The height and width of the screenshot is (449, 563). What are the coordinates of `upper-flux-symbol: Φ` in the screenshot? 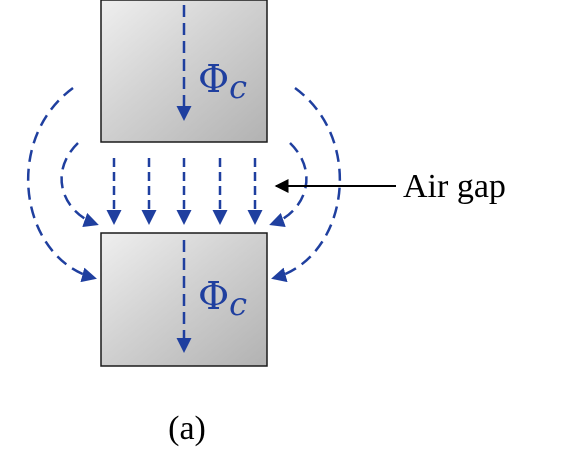 It's located at (213, 79).